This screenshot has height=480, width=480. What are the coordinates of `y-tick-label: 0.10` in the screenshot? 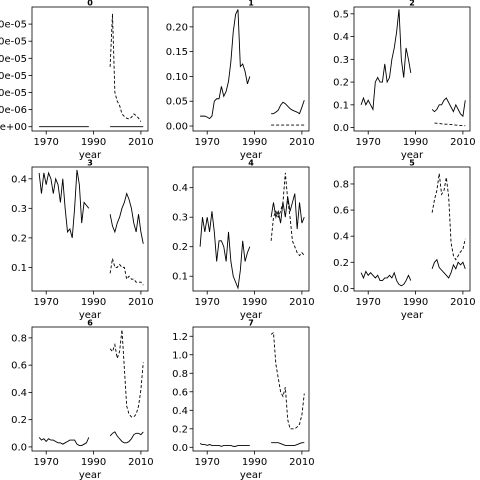 It's located at (177, 77).